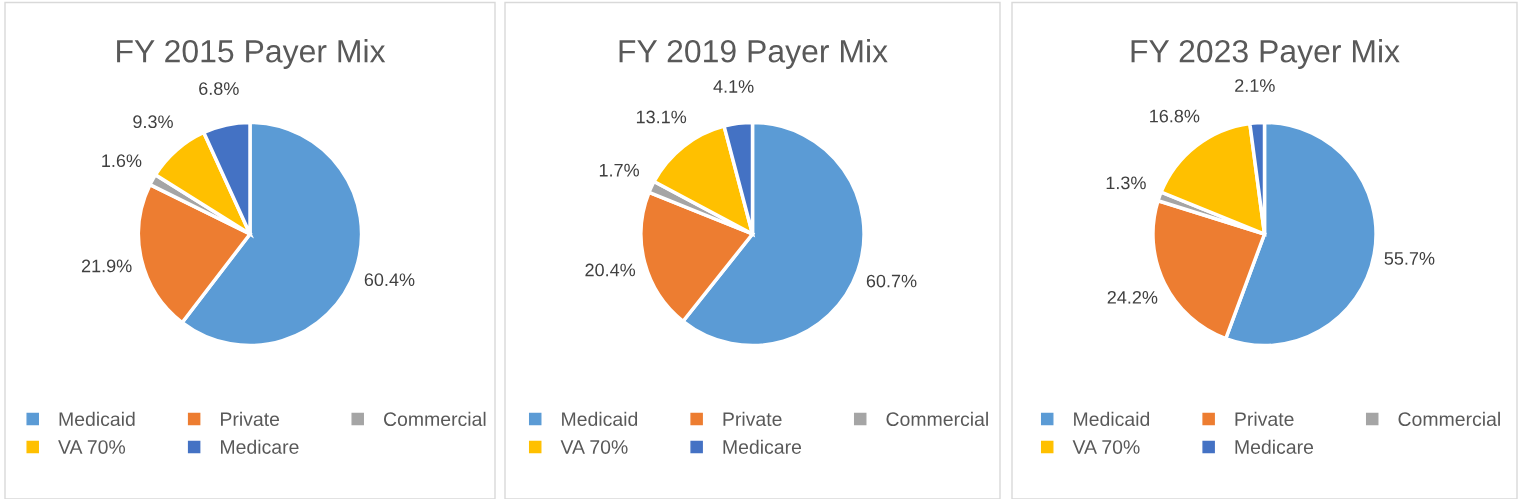 This screenshot has width=1521, height=499. I want to click on data-label: 4.1%, so click(733, 86).